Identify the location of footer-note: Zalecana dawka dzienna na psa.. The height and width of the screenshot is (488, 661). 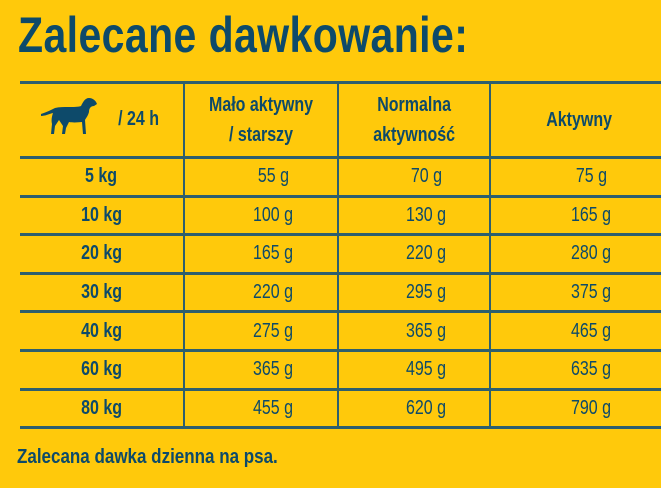
(147, 457).